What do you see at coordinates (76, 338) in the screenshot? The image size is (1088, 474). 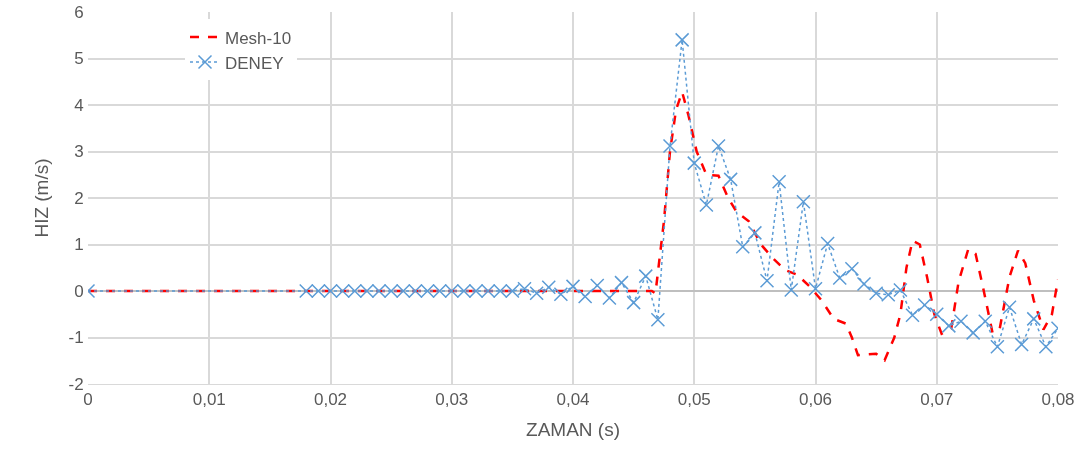 I see `y-tick-label: -1` at bounding box center [76, 338].